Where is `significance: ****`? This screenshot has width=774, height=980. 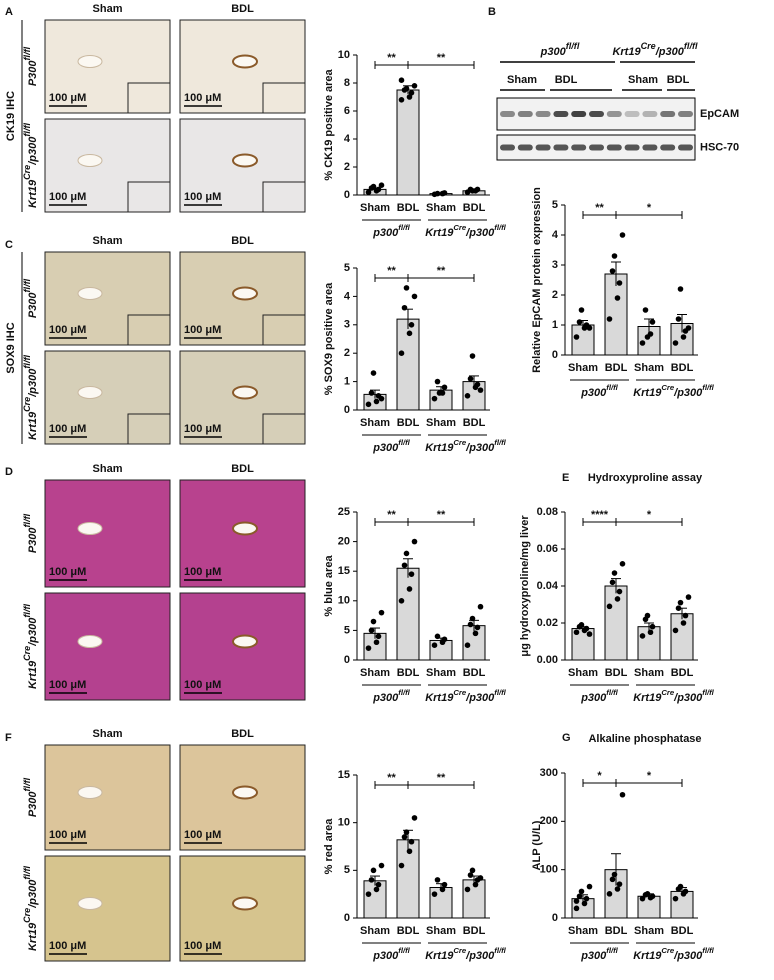 significance: **** is located at coordinates (600, 515).